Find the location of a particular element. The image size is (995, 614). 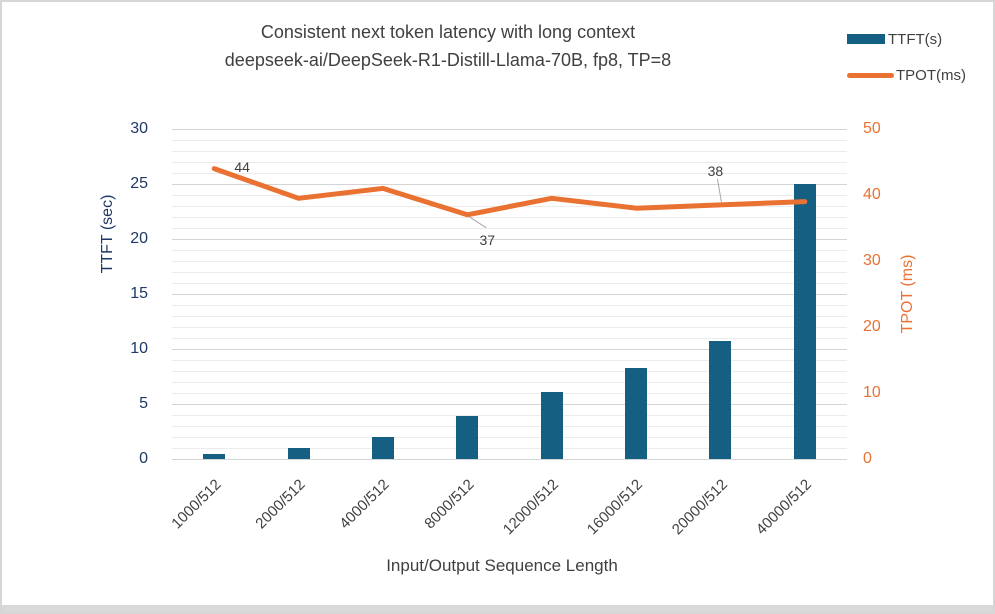

right-axis-tick-label: 30 is located at coordinates (872, 260).